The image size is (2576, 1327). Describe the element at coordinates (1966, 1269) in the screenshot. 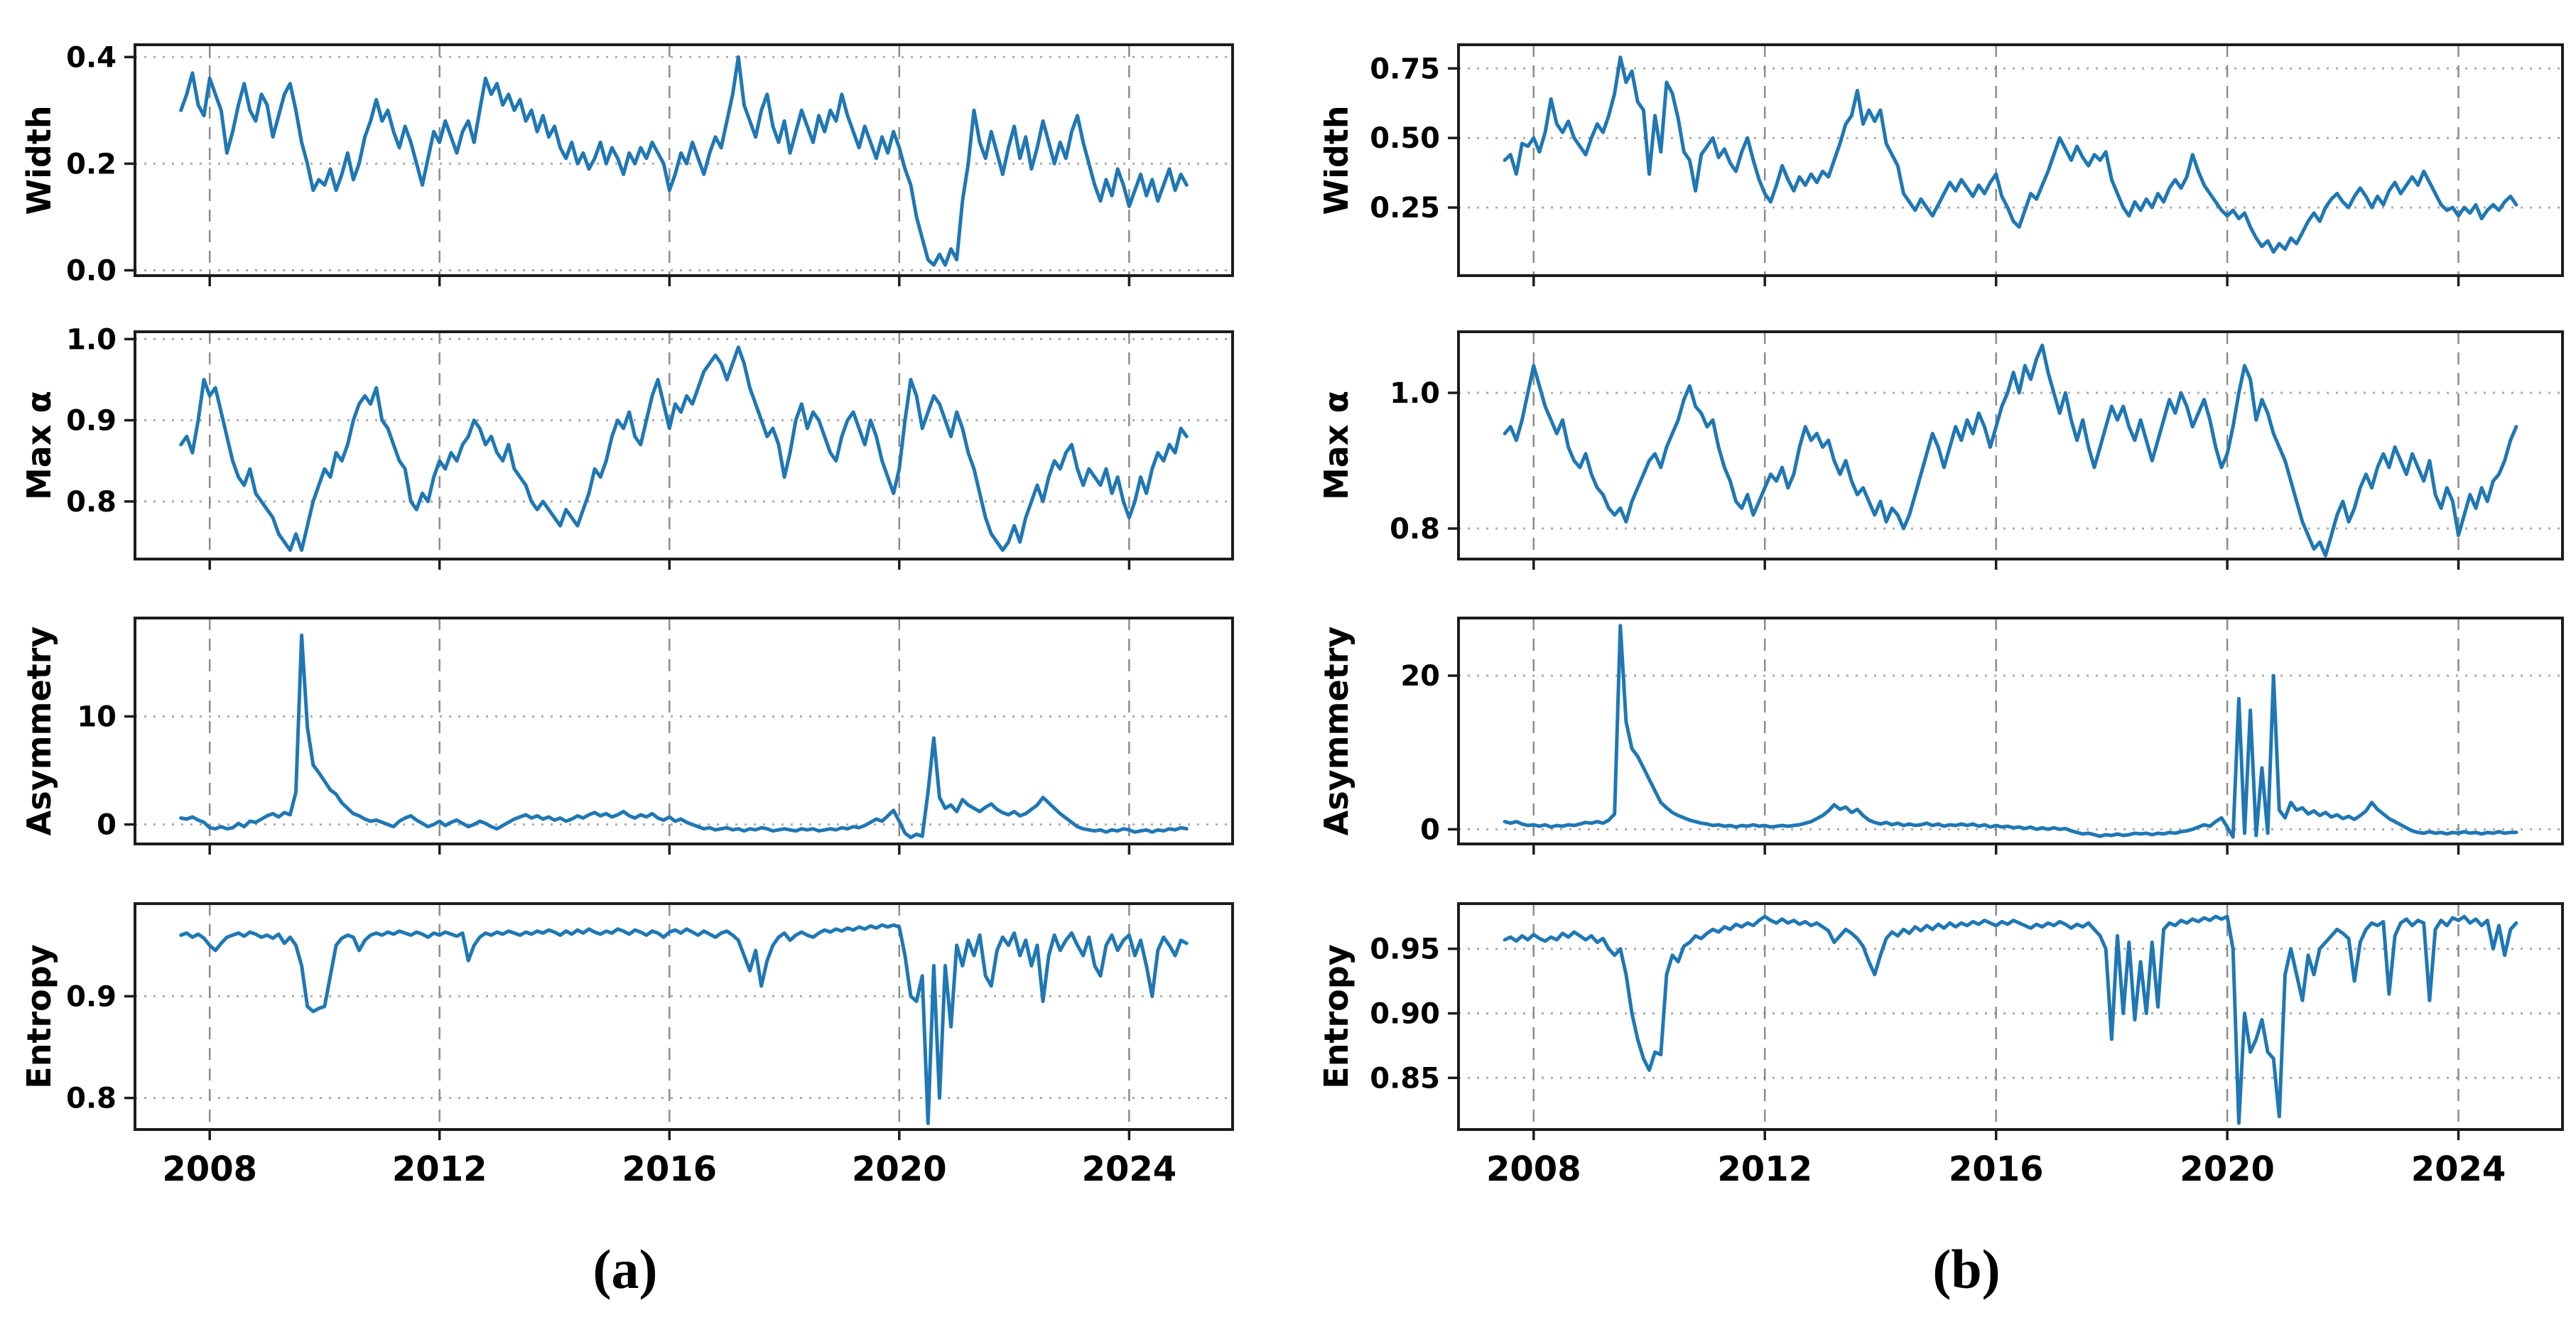

I see `caption-b: (b)` at that location.